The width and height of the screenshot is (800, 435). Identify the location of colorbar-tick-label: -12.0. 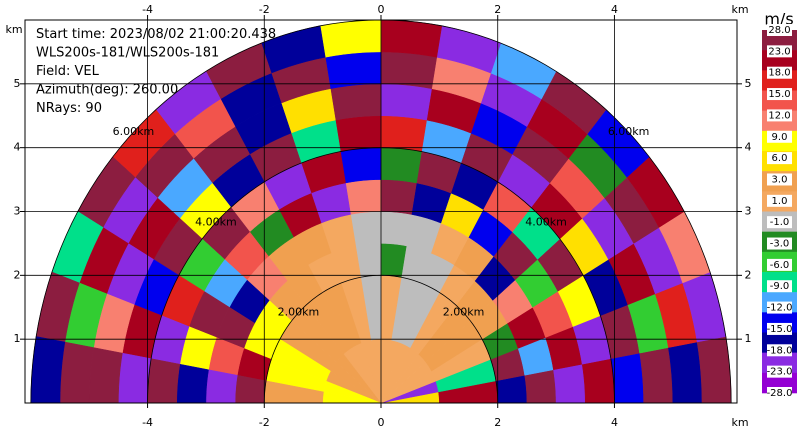
(780, 308).